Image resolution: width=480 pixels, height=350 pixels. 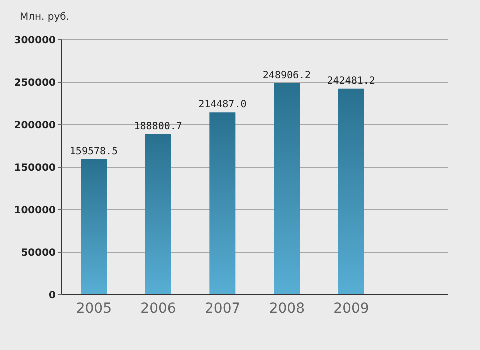 What do you see at coordinates (351, 81) in the screenshot?
I see `data-label: 242481.2` at bounding box center [351, 81].